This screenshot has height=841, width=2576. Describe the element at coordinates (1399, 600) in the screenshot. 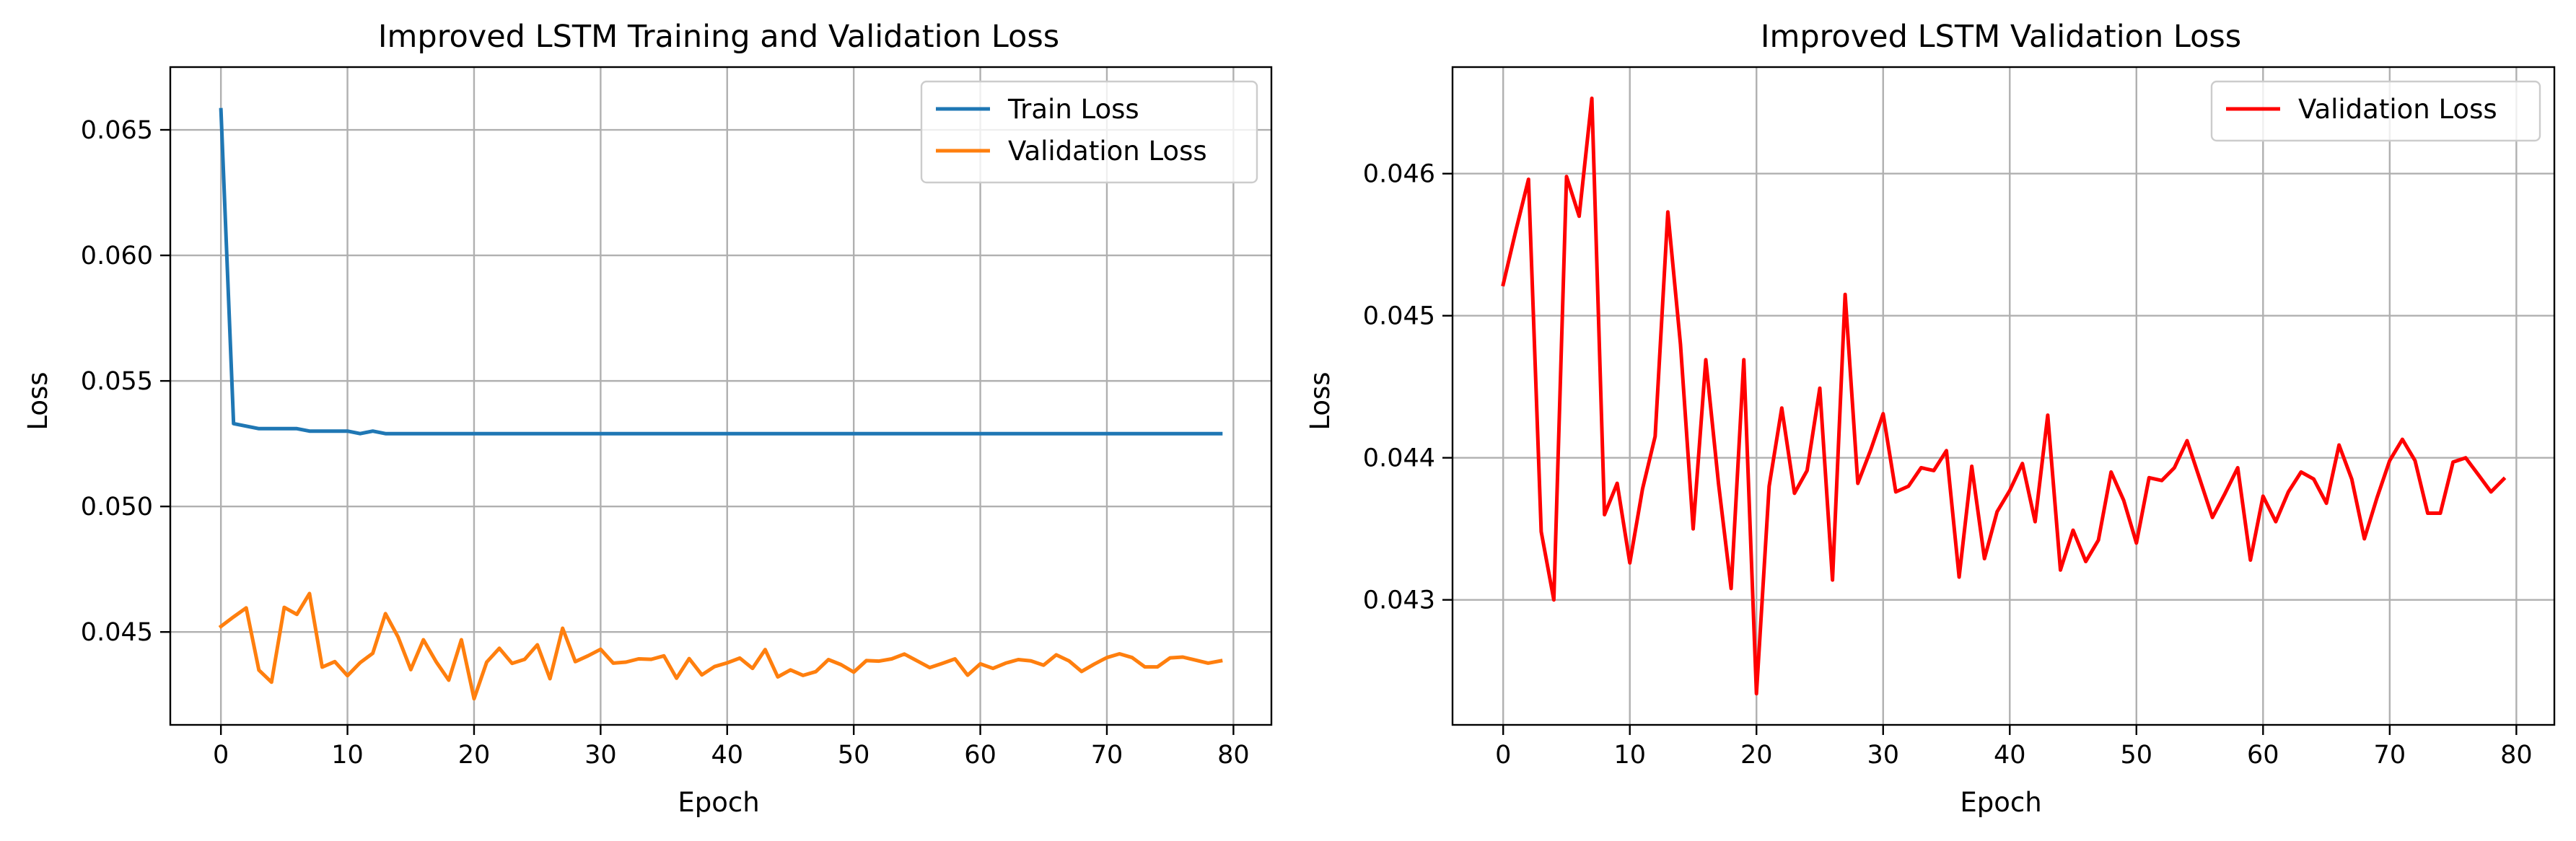

I see `y-tick-label: 0.043` at that location.